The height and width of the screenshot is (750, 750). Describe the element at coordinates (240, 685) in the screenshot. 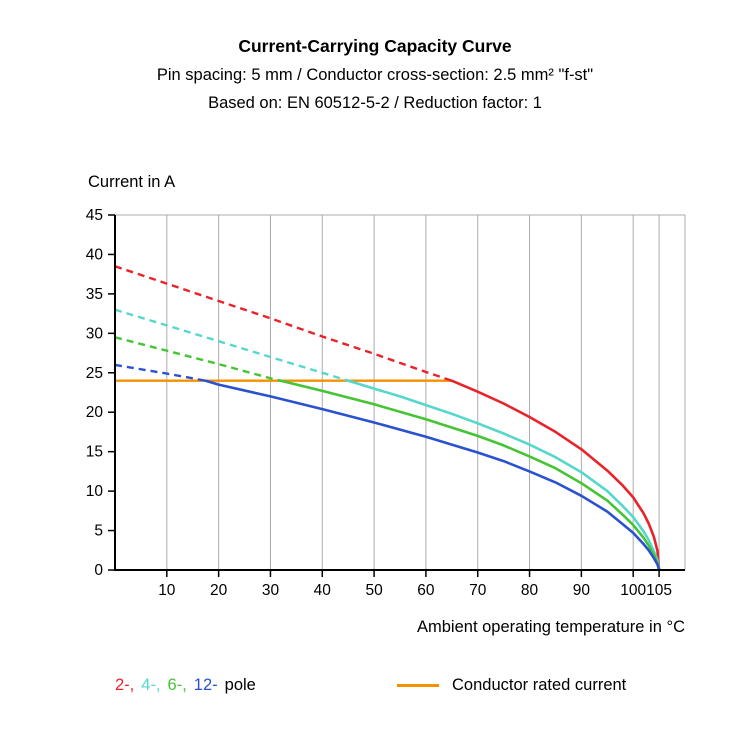

I see `pole-legend-suffix: pole` at that location.